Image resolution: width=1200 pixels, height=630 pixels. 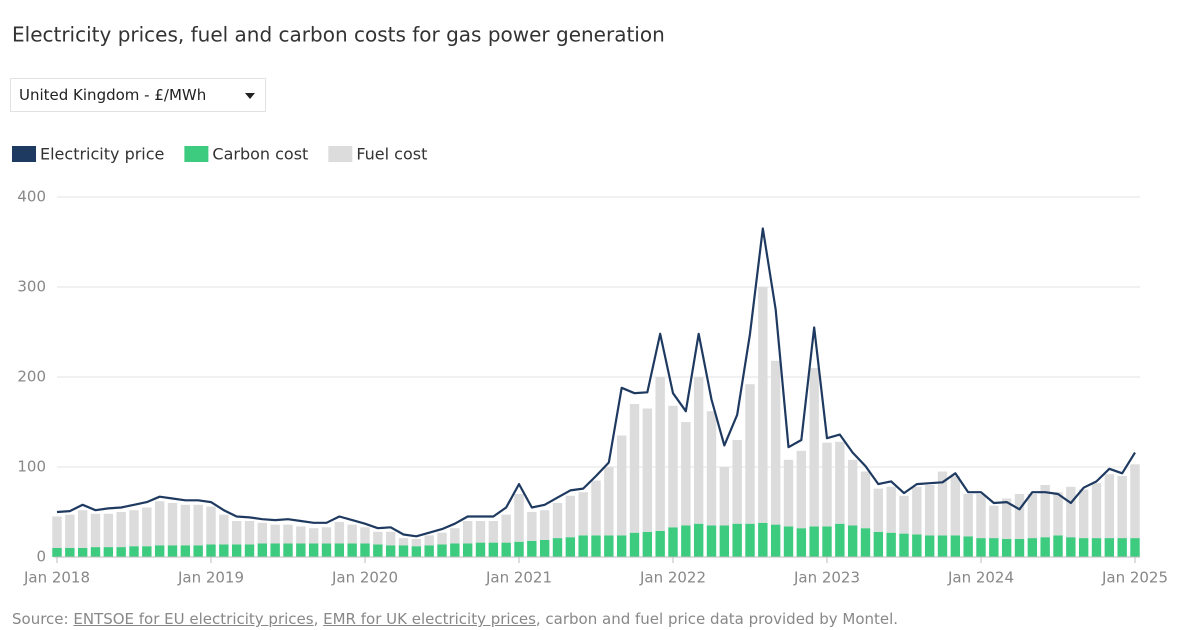 What do you see at coordinates (391, 154) in the screenshot?
I see `legend-label: Fuel cost` at bounding box center [391, 154].